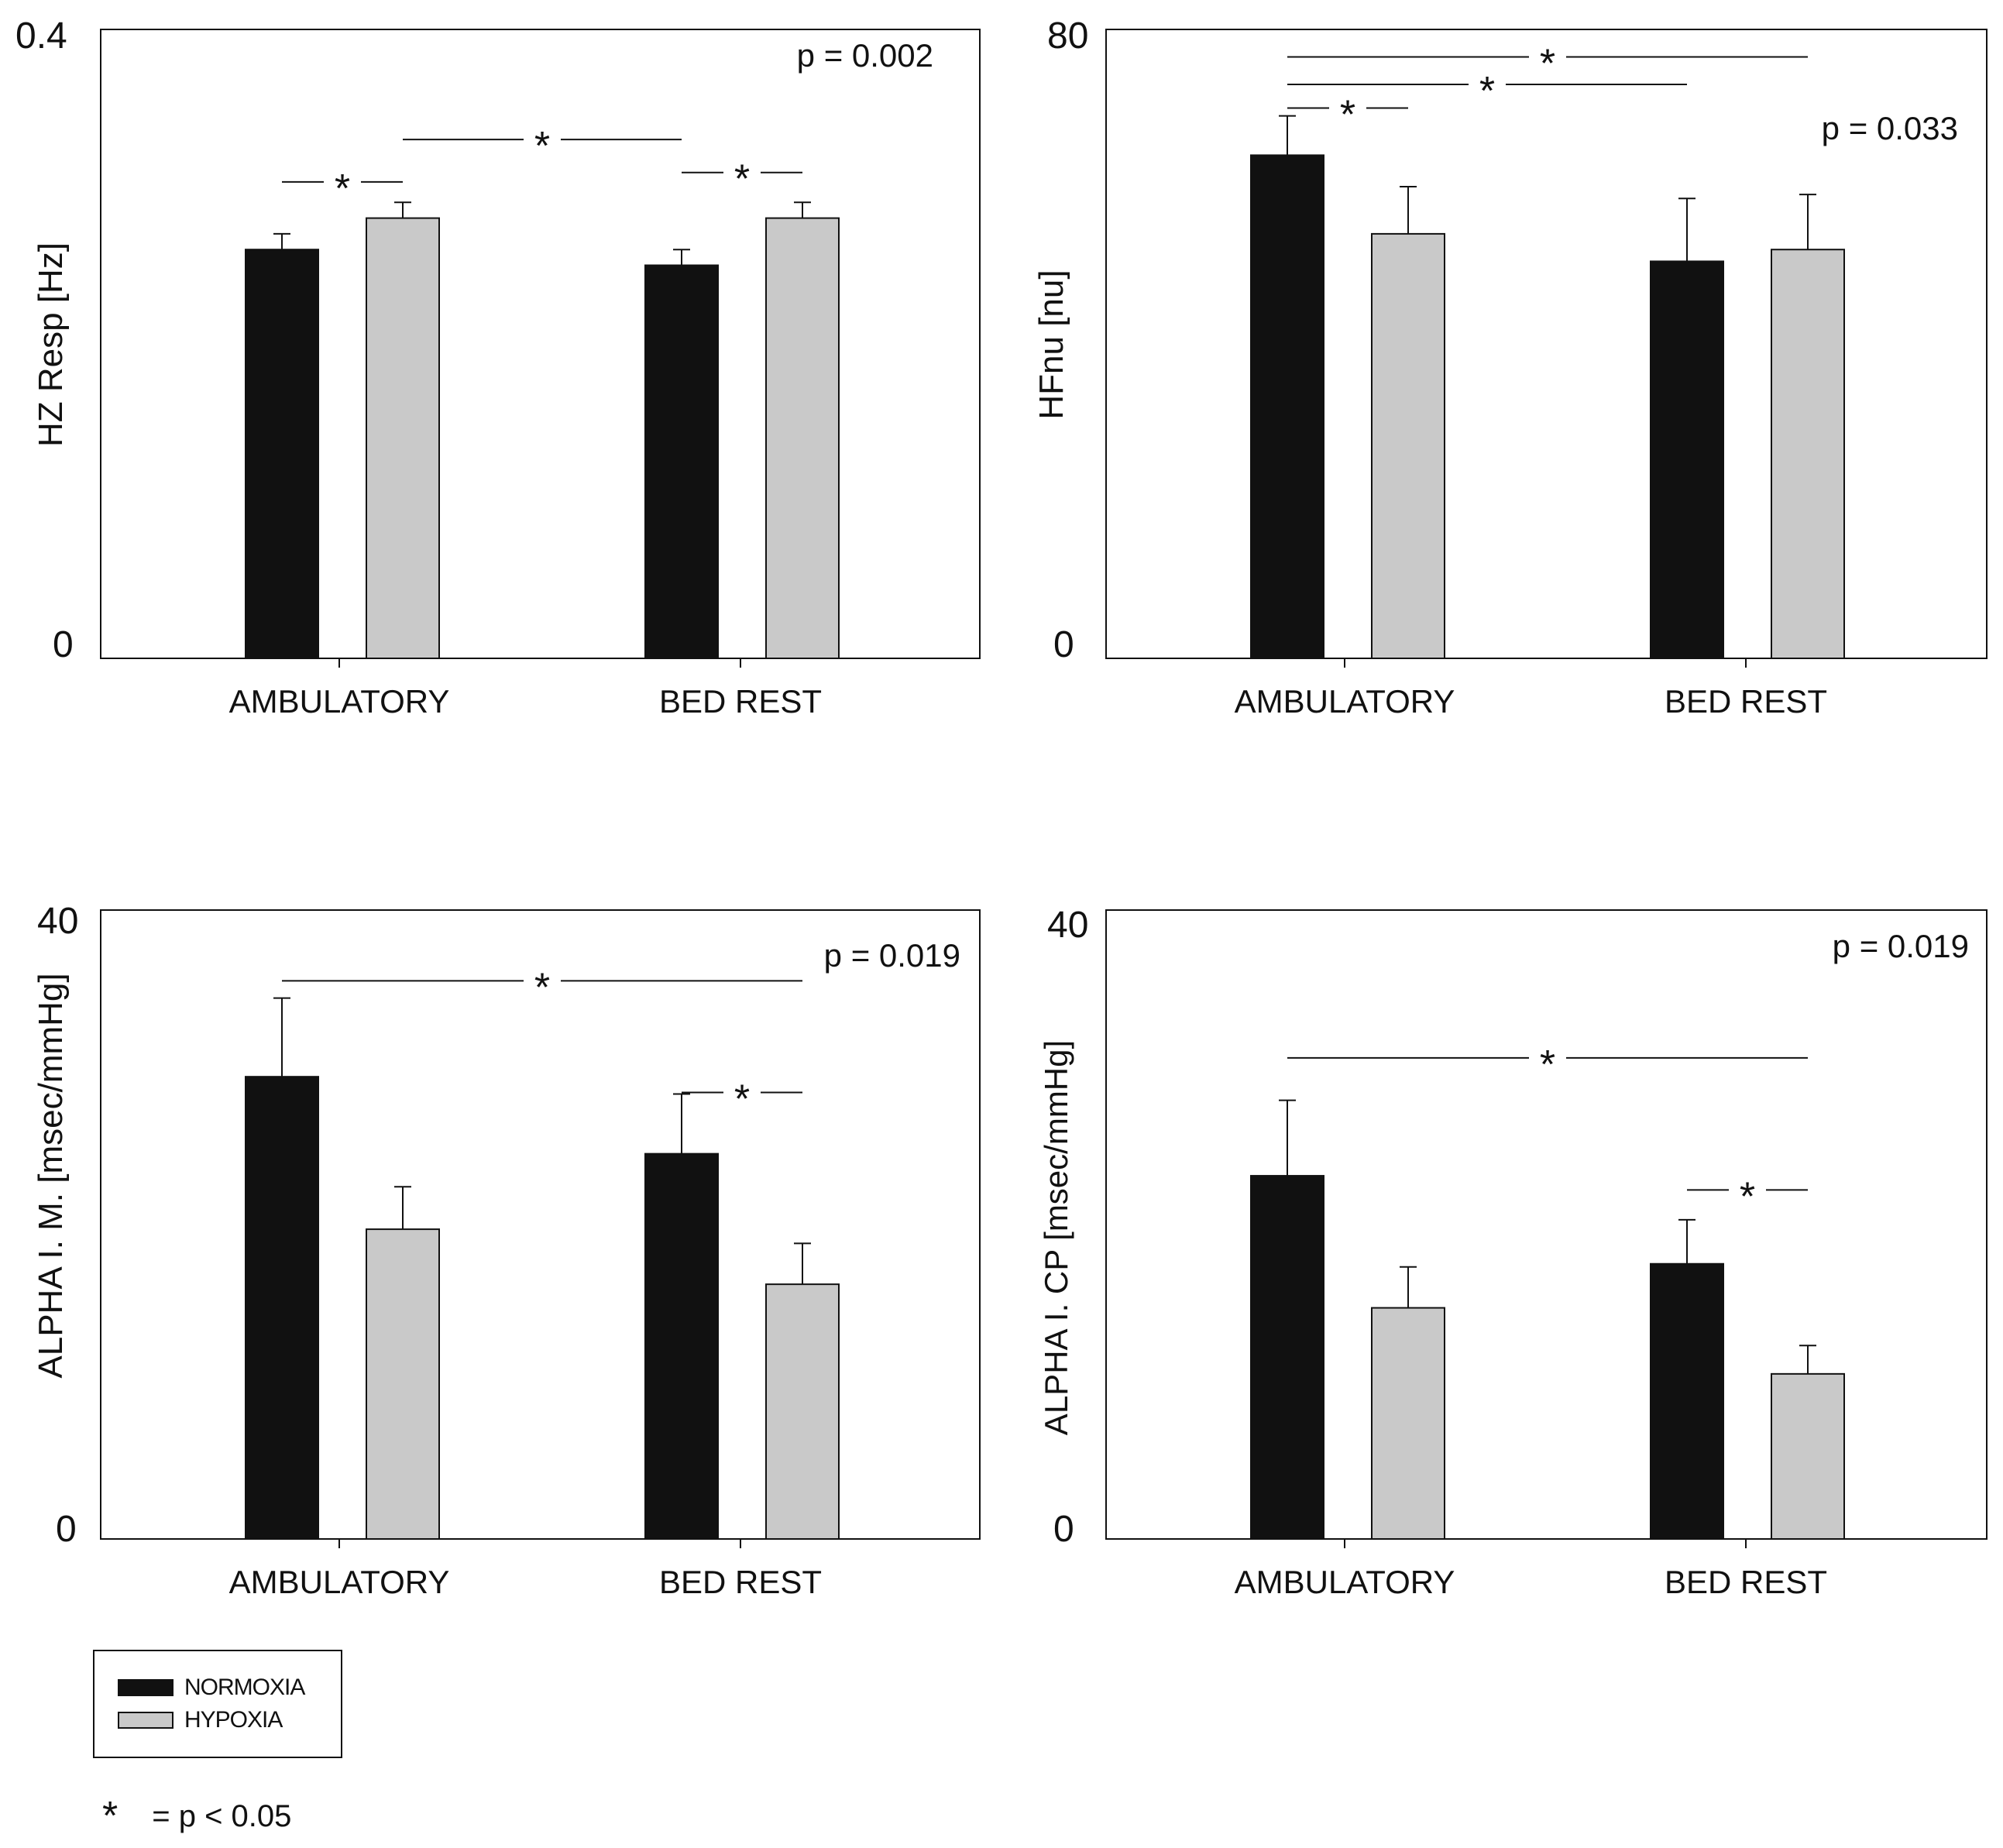  I want to click on plot-3-xlabel-bed-rest: BED REST, so click(740, 1582).